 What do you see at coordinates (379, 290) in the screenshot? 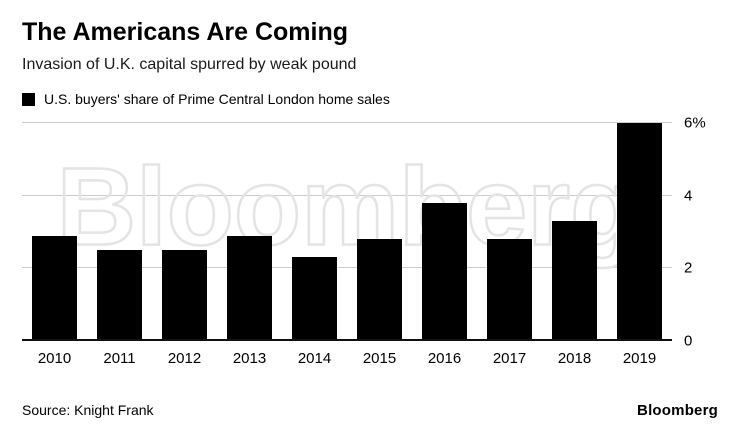
I see `bar-2015` at bounding box center [379, 290].